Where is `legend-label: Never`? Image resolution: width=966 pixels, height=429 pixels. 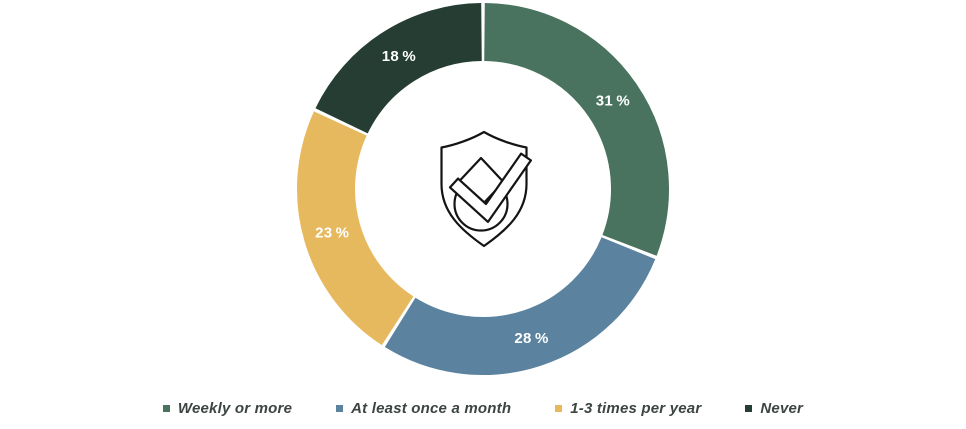
legend-label: Never is located at coordinates (782, 408).